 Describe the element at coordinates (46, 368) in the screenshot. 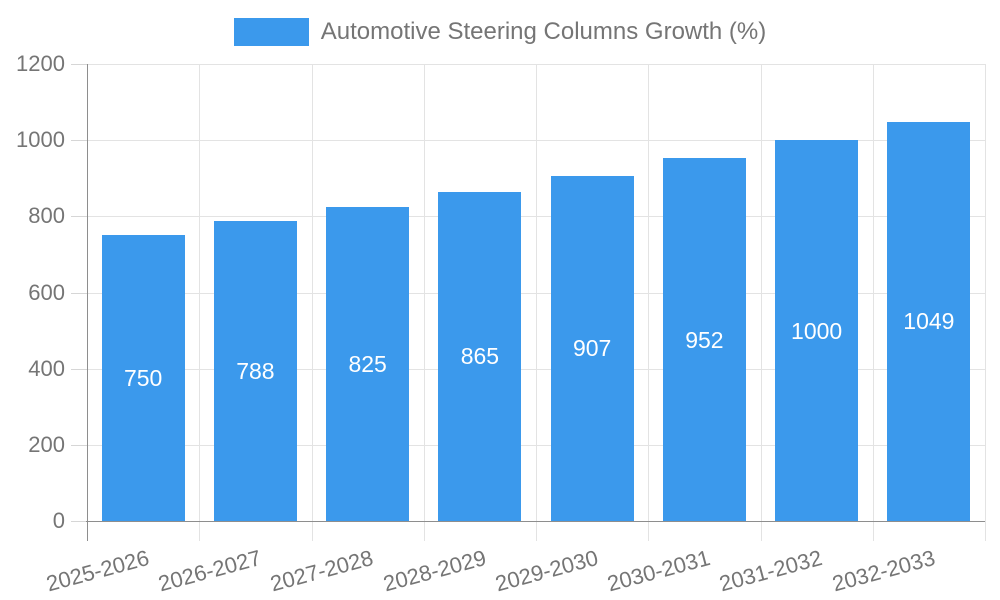

I see `y-axis-label: 400` at that location.